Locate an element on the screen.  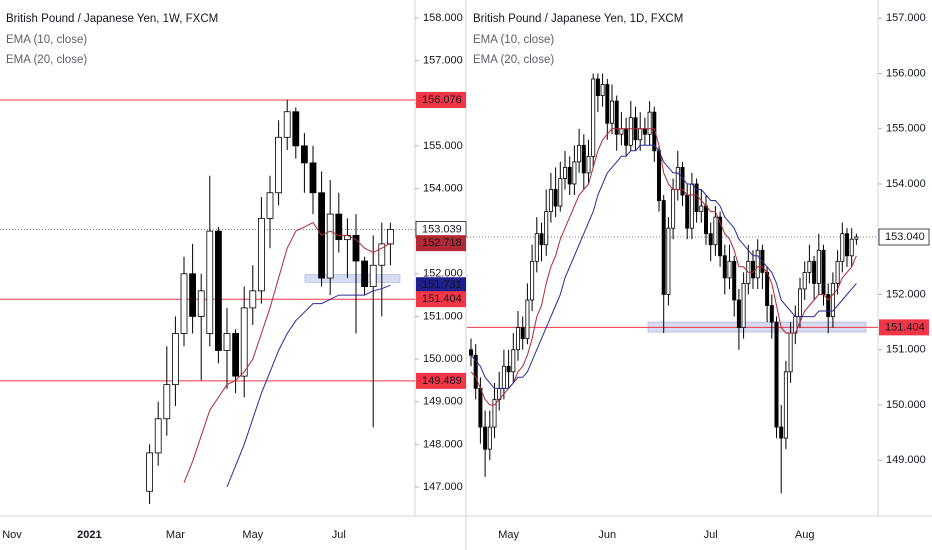
chart-title: British Pound / Japanese Yen, 1D, FXCM is located at coordinates (578, 19).